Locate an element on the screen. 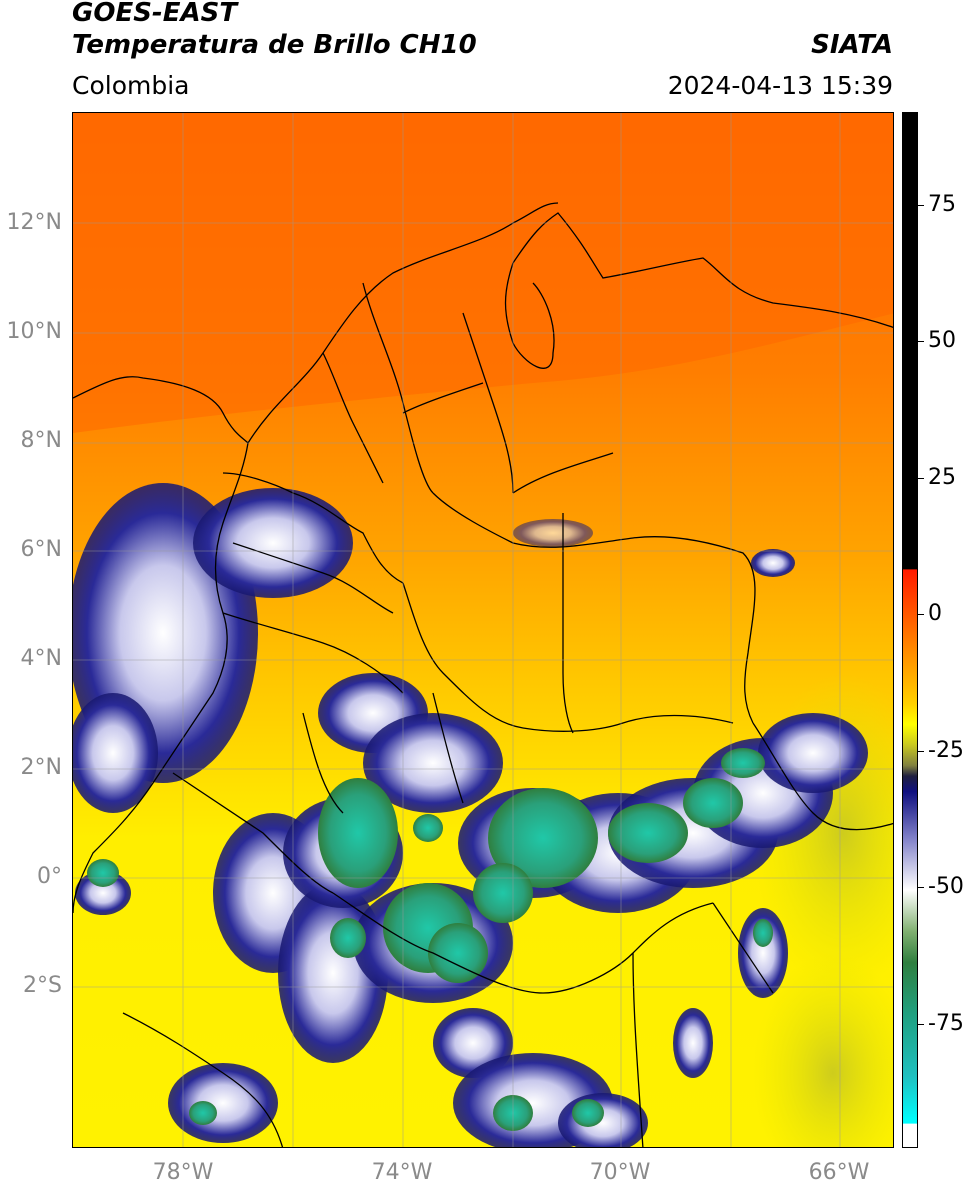 The height and width of the screenshot is (1190, 966). lat-label-8n: 8°N is located at coordinates (41, 440).